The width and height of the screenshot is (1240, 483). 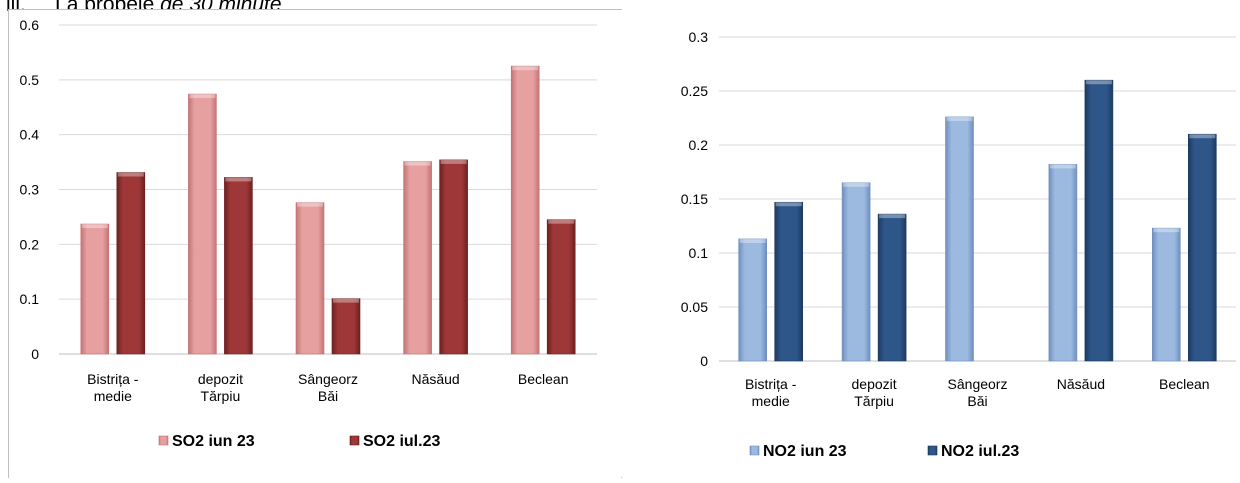 What do you see at coordinates (299, 441) in the screenshot?
I see `so2-legend: SO2 iun 23 SO2 iul.23` at bounding box center [299, 441].